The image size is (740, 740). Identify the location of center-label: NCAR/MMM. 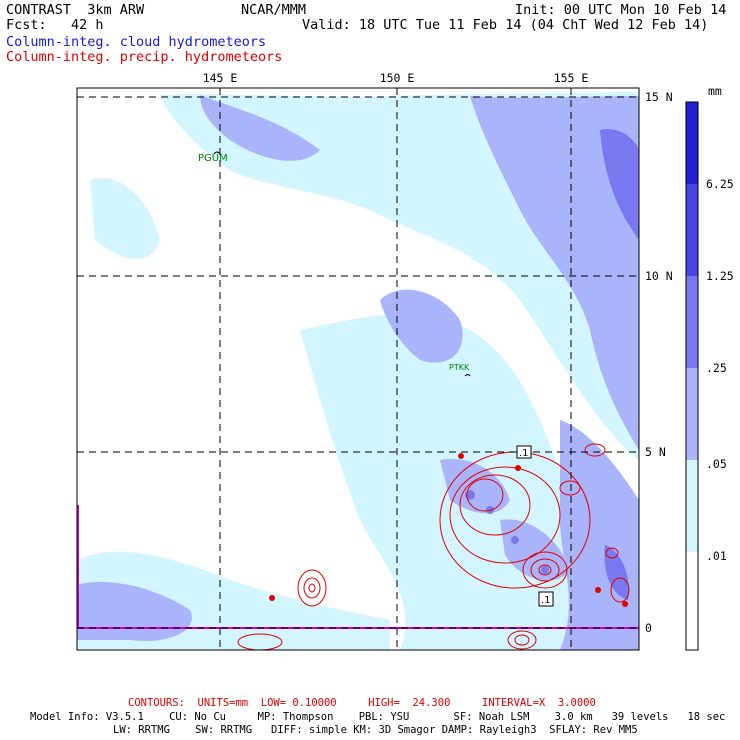
(274, 10).